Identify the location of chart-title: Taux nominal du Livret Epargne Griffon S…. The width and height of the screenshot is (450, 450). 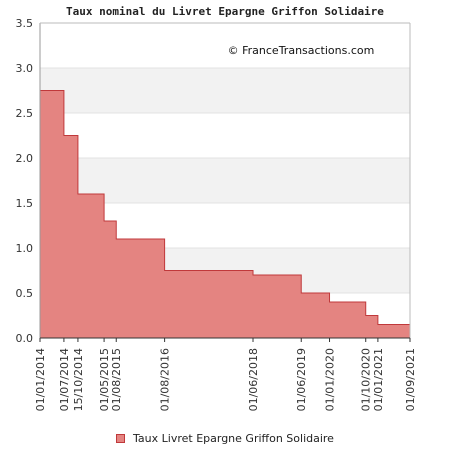
(225, 11).